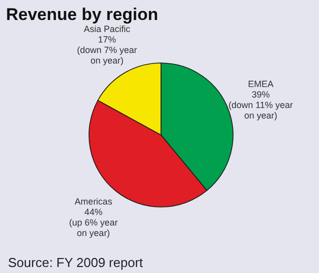 The height and width of the screenshot is (273, 319). What do you see at coordinates (76, 262) in the screenshot?
I see `source-note: Source: FY 2009 report` at bounding box center [76, 262].